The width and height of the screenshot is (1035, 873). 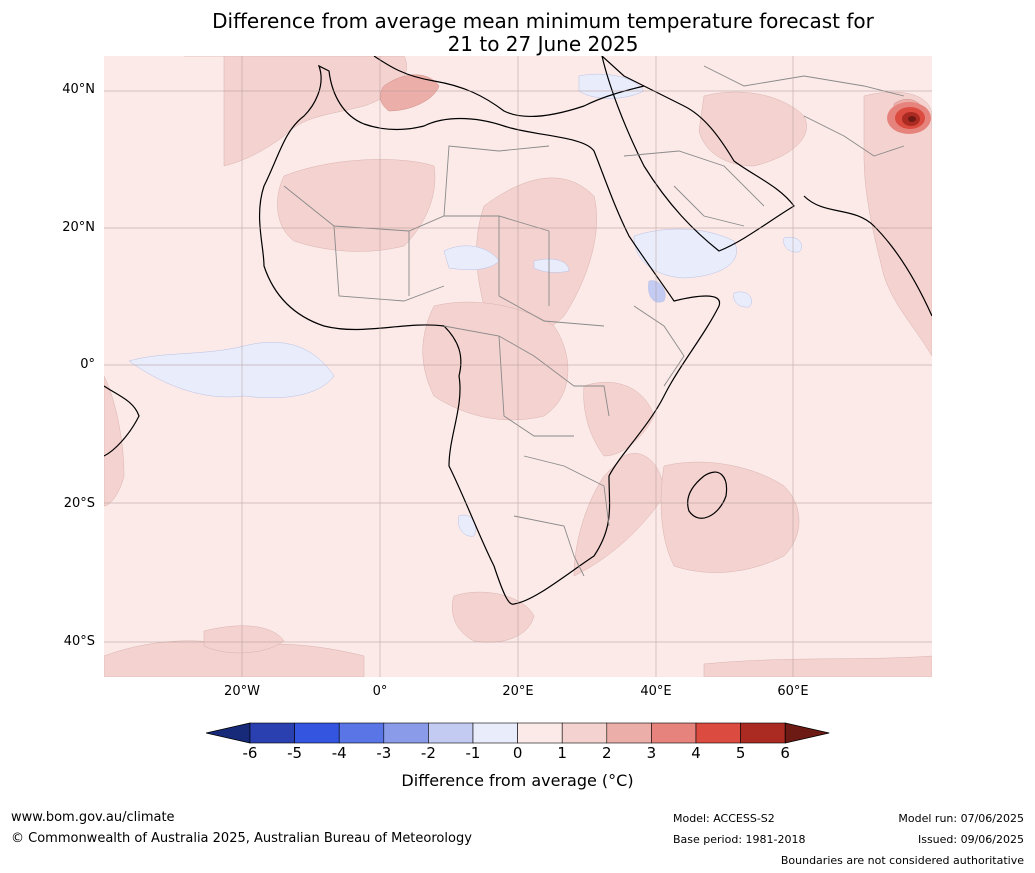 I want to click on colorbar-extend-low, so click(x=228, y=733).